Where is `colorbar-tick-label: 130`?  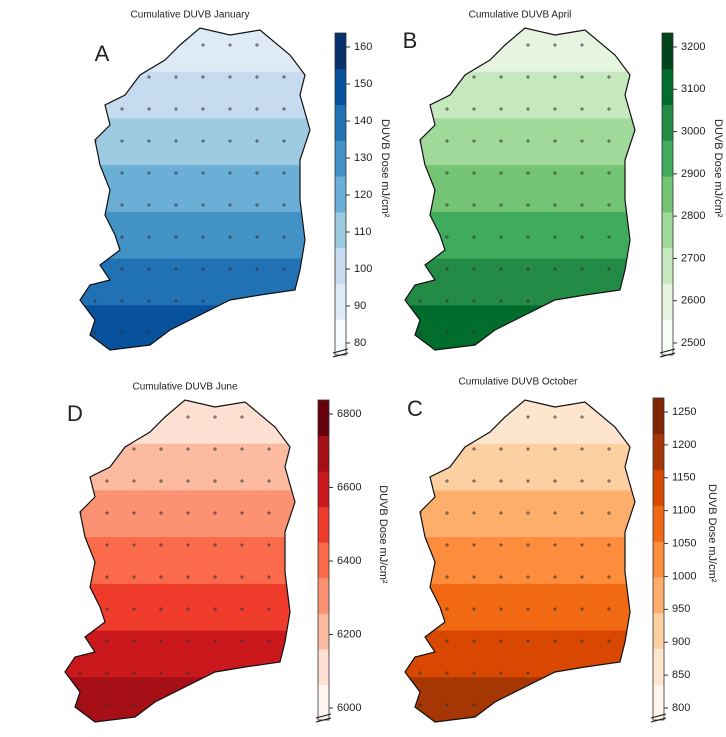
colorbar-tick-label: 130 is located at coordinates (363, 158).